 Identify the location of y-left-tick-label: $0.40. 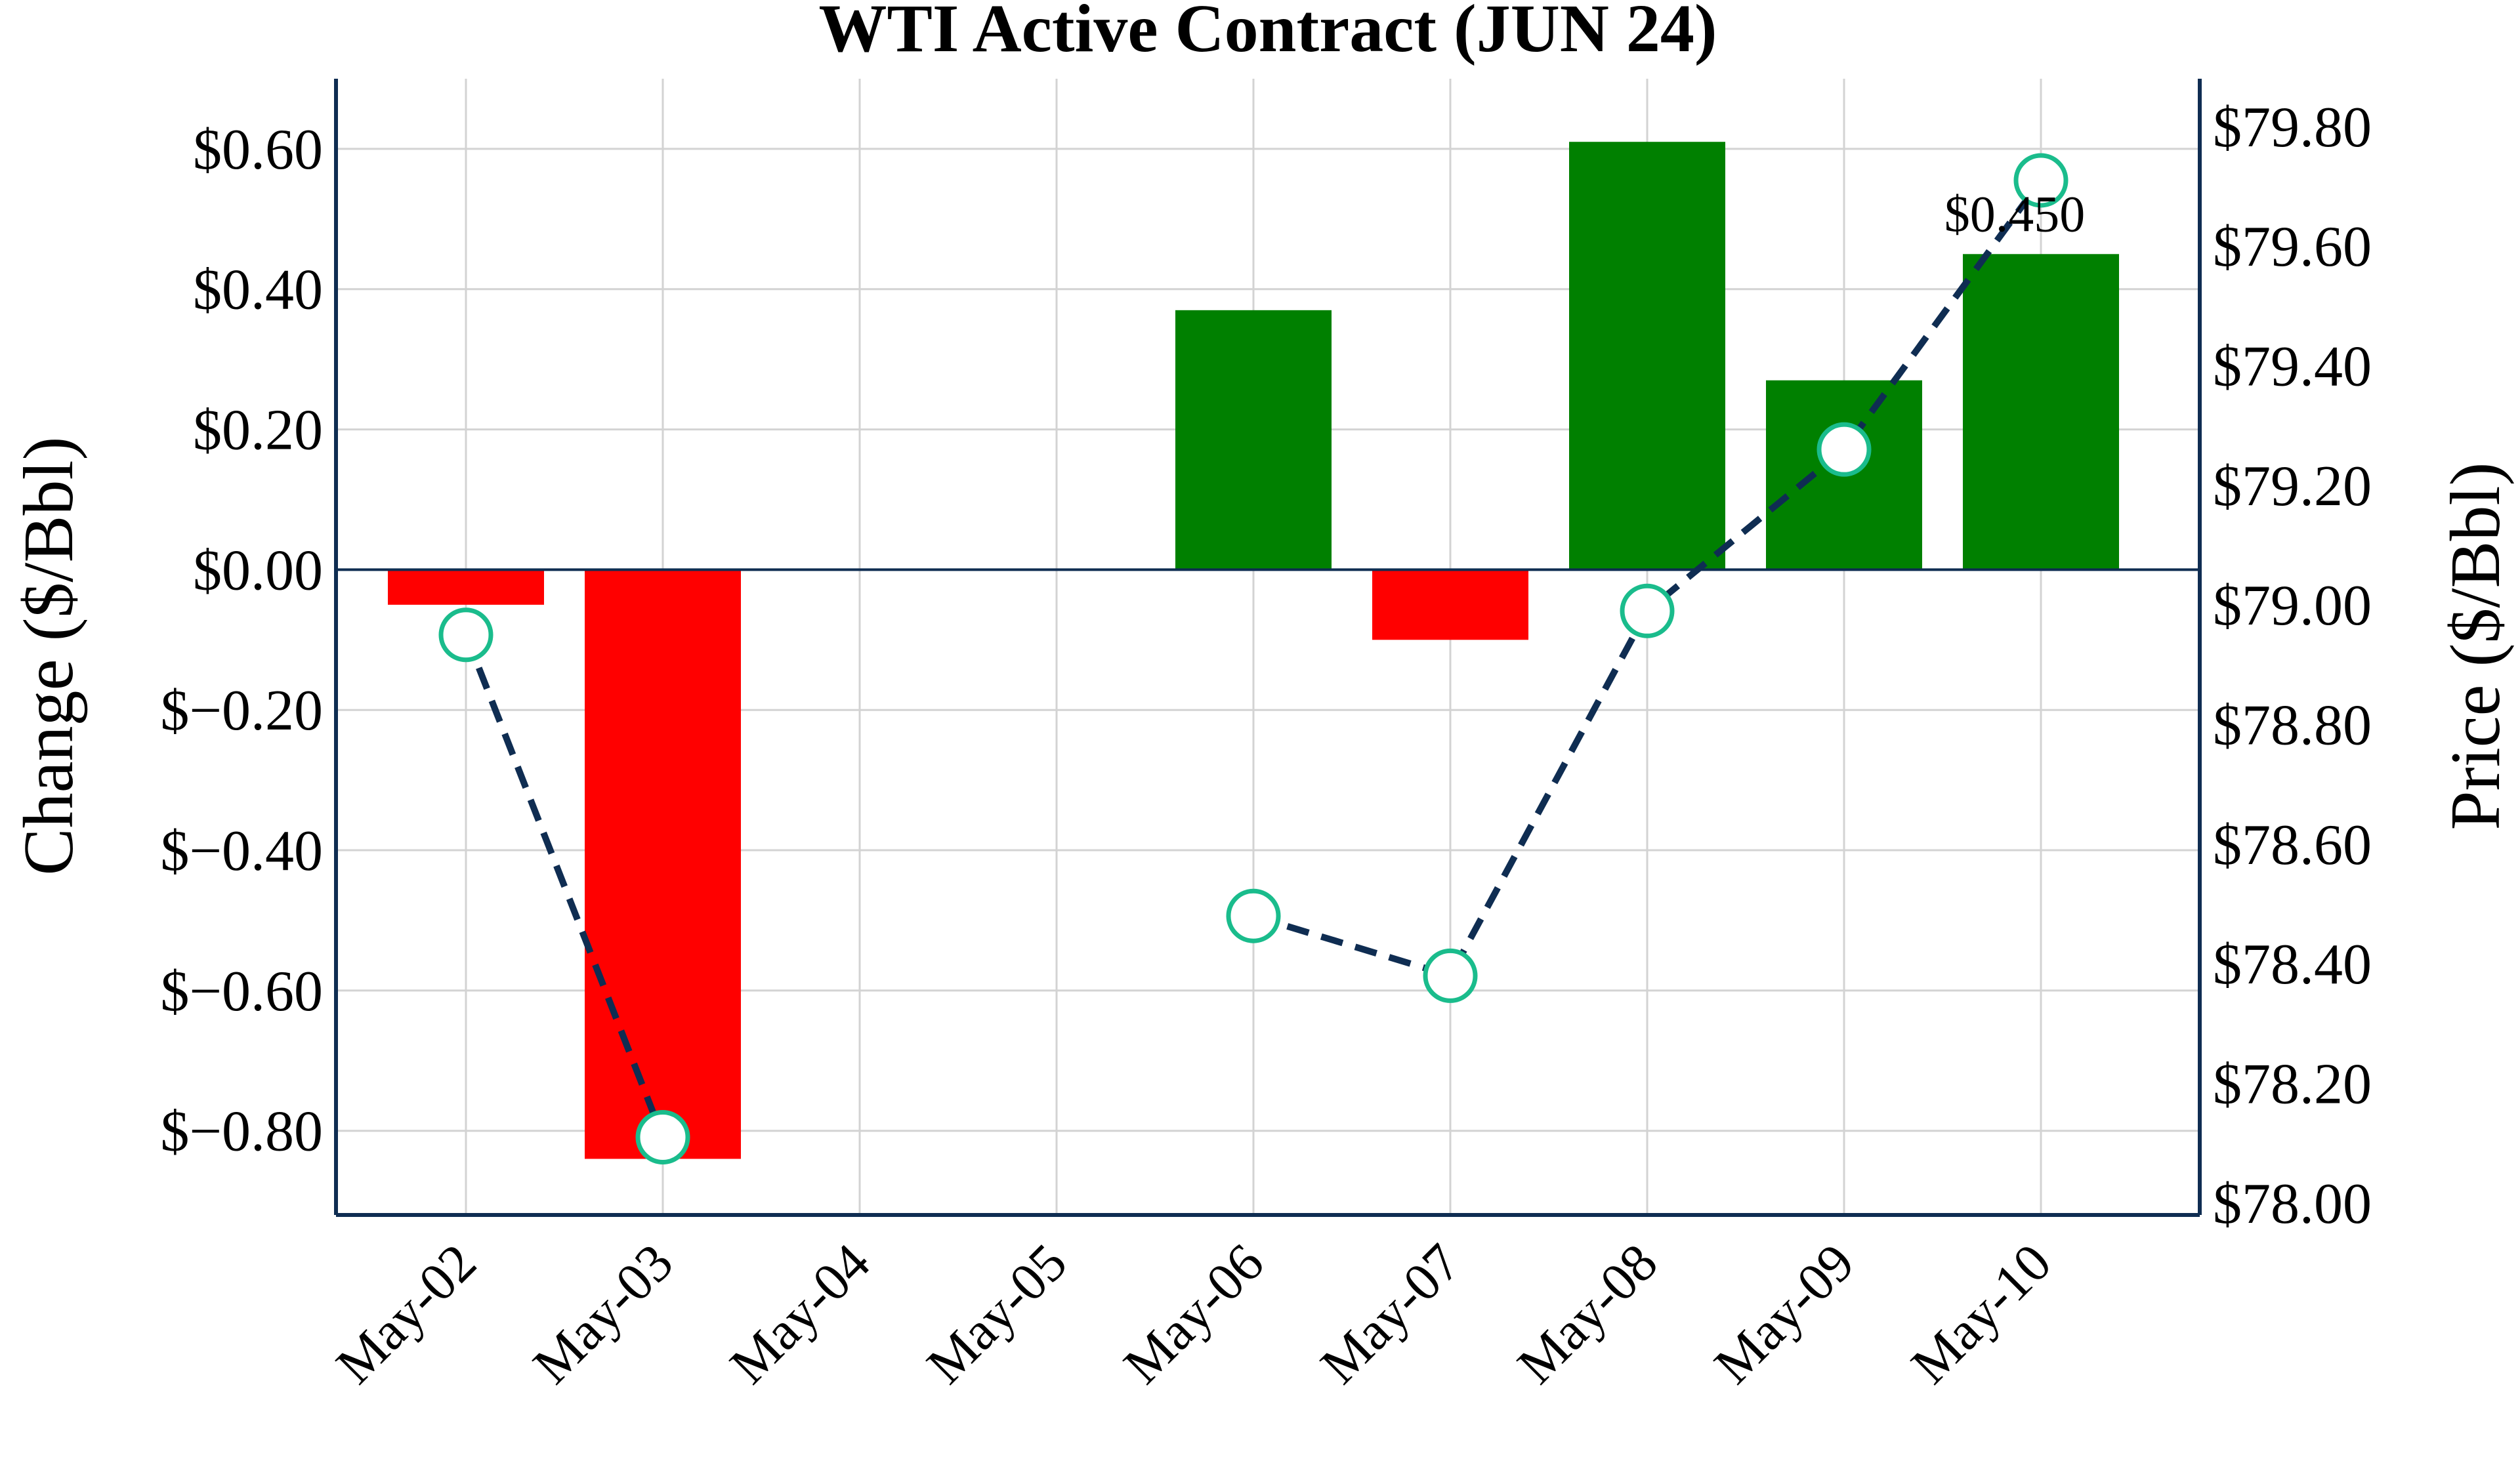
(258, 290).